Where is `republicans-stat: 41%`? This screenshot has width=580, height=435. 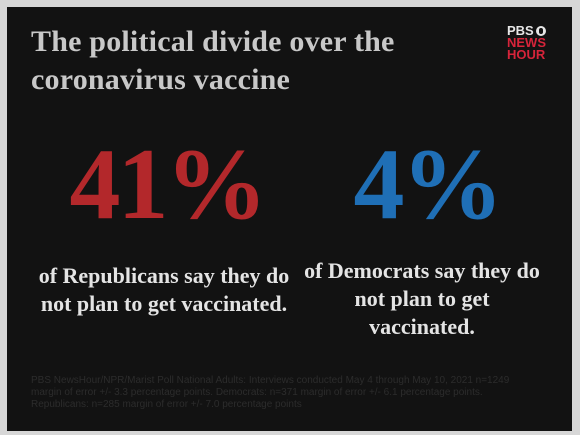 republicans-stat: 41% is located at coordinates (168, 184).